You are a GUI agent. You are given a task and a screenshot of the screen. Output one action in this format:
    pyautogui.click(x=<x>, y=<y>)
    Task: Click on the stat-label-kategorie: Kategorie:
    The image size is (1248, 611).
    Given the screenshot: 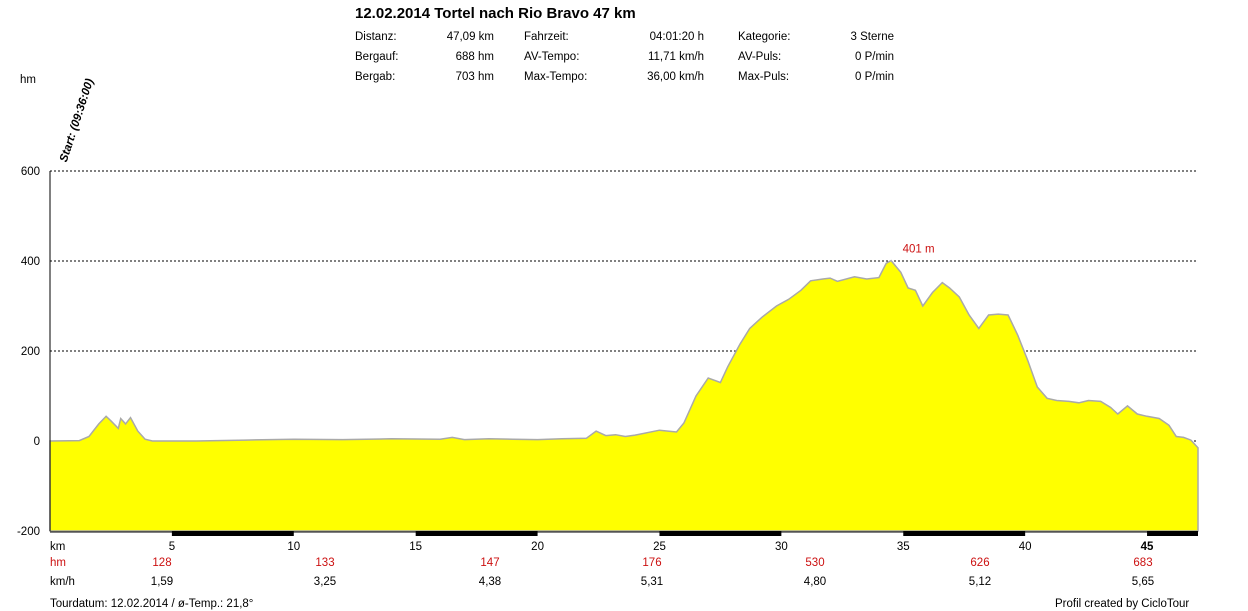 What is the action you would take?
    pyautogui.click(x=764, y=37)
    